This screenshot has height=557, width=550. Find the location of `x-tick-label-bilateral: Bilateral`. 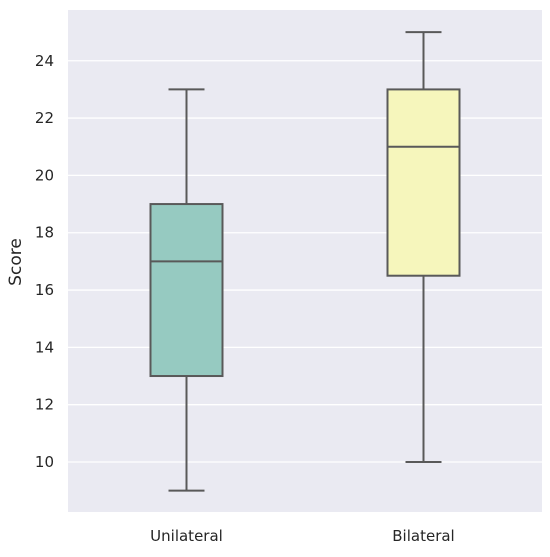

x-tick-label-bilateral: Bilateral is located at coordinates (423, 536).